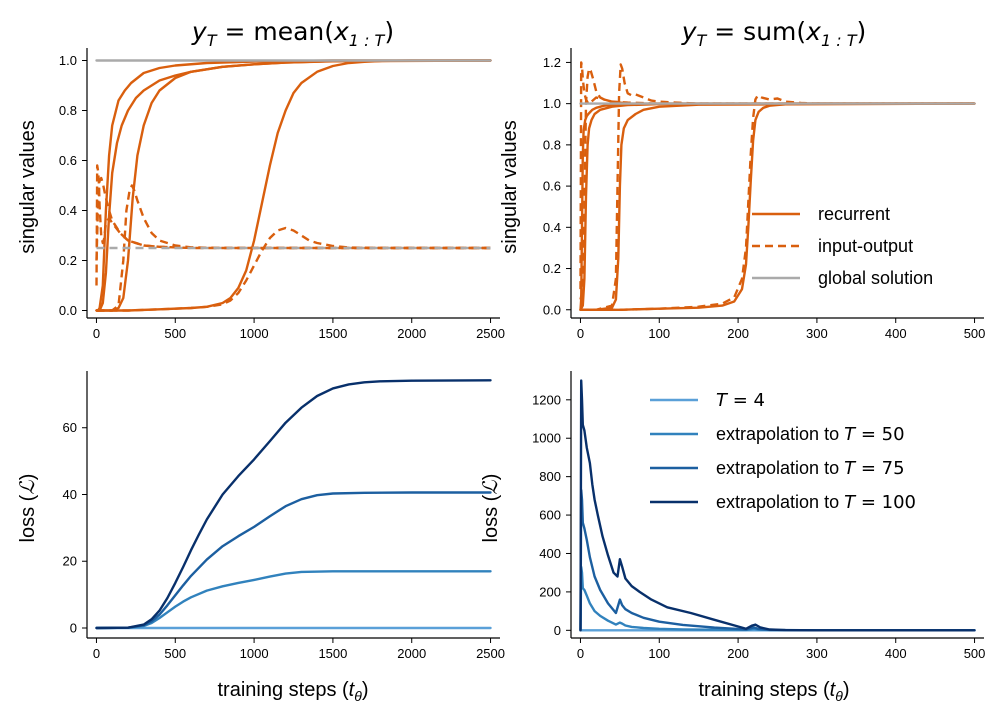  I want to click on top-right-xtick-label: 100, so click(659, 333).